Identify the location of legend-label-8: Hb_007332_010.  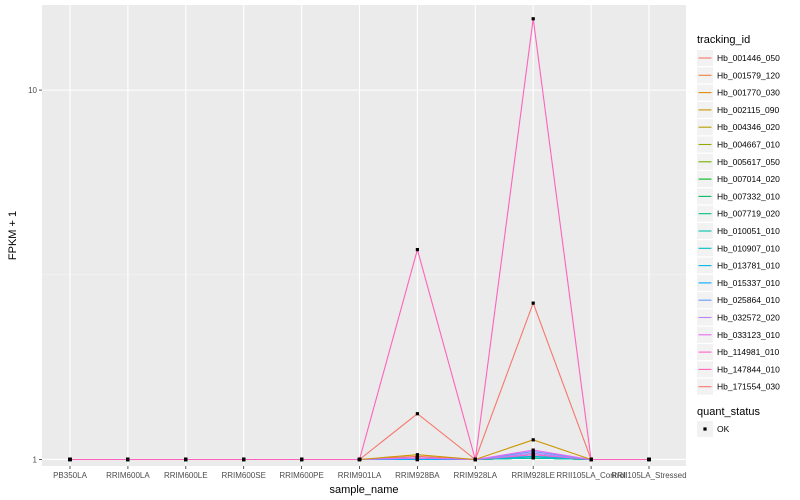
(748, 196).